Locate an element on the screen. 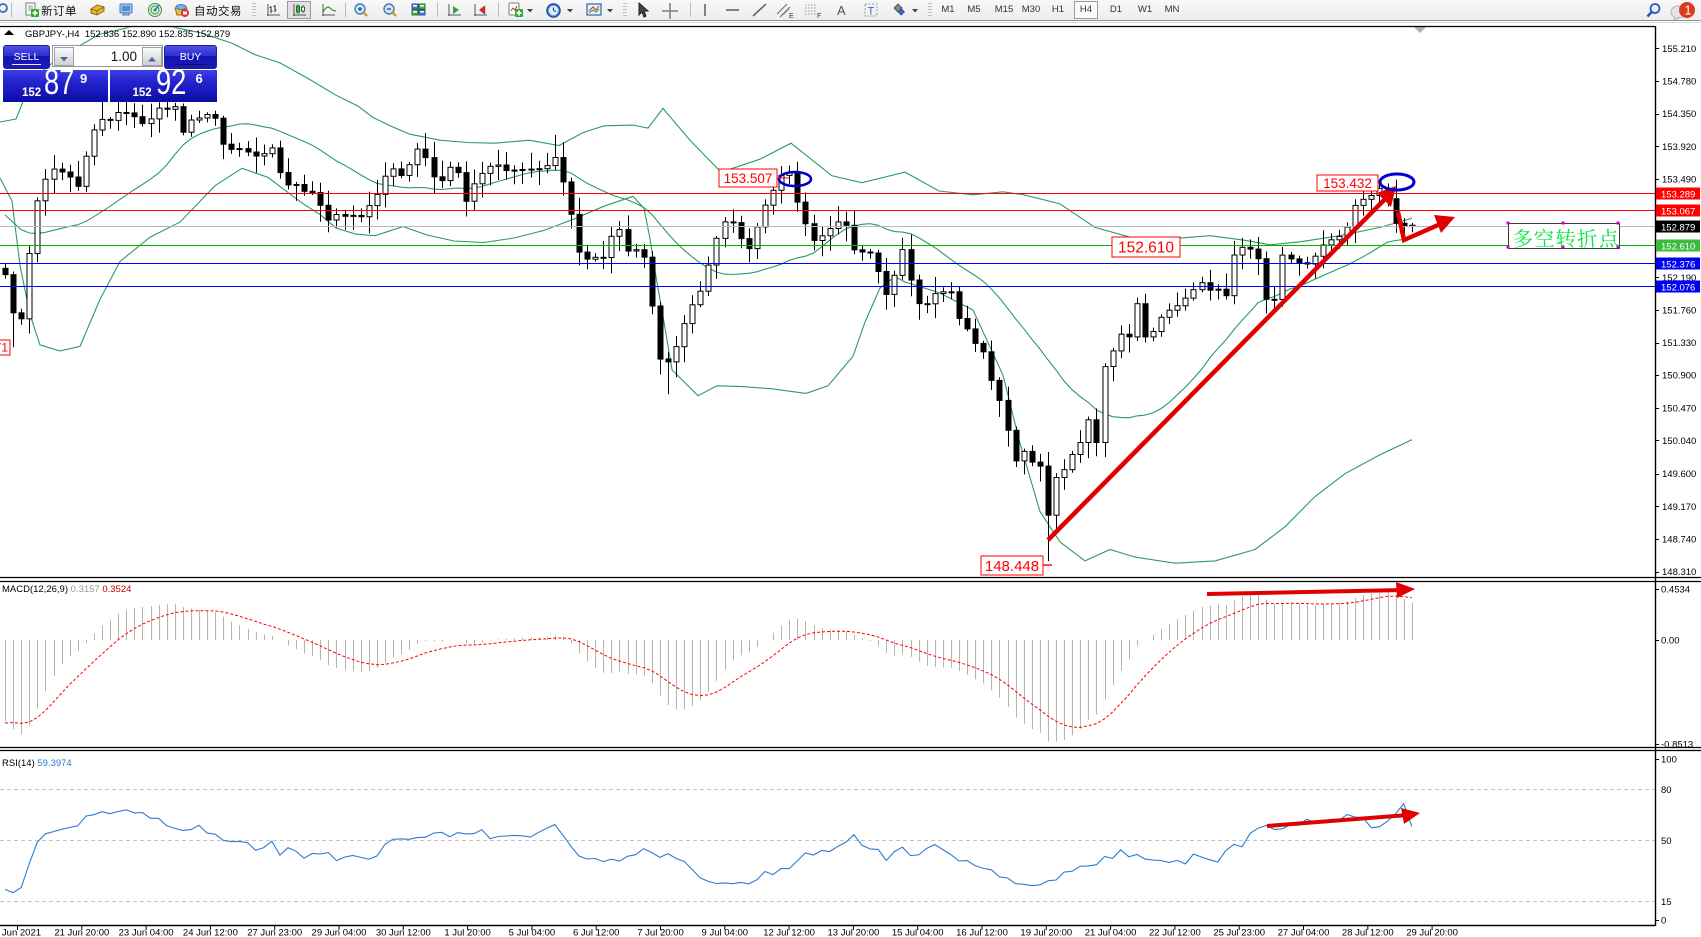 The height and width of the screenshot is (937, 1701). svg-text: 153.289 is located at coordinates (1678, 194).